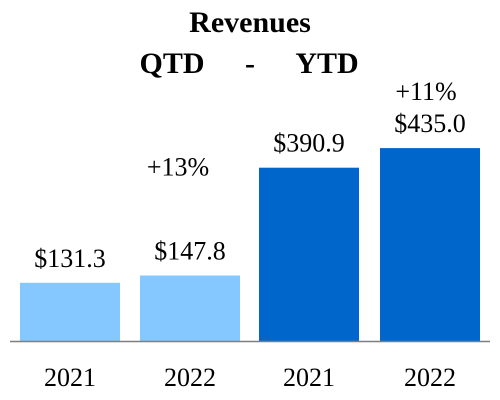  Describe the element at coordinates (326, 63) in the screenshot. I see `subtitle-ytd: YTD` at that location.